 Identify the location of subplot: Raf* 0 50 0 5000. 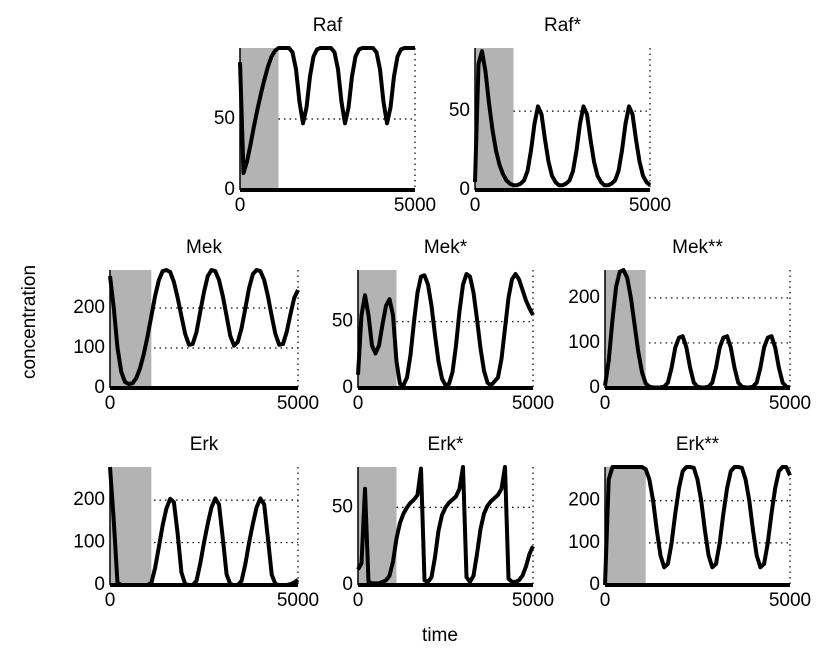
(560, 115).